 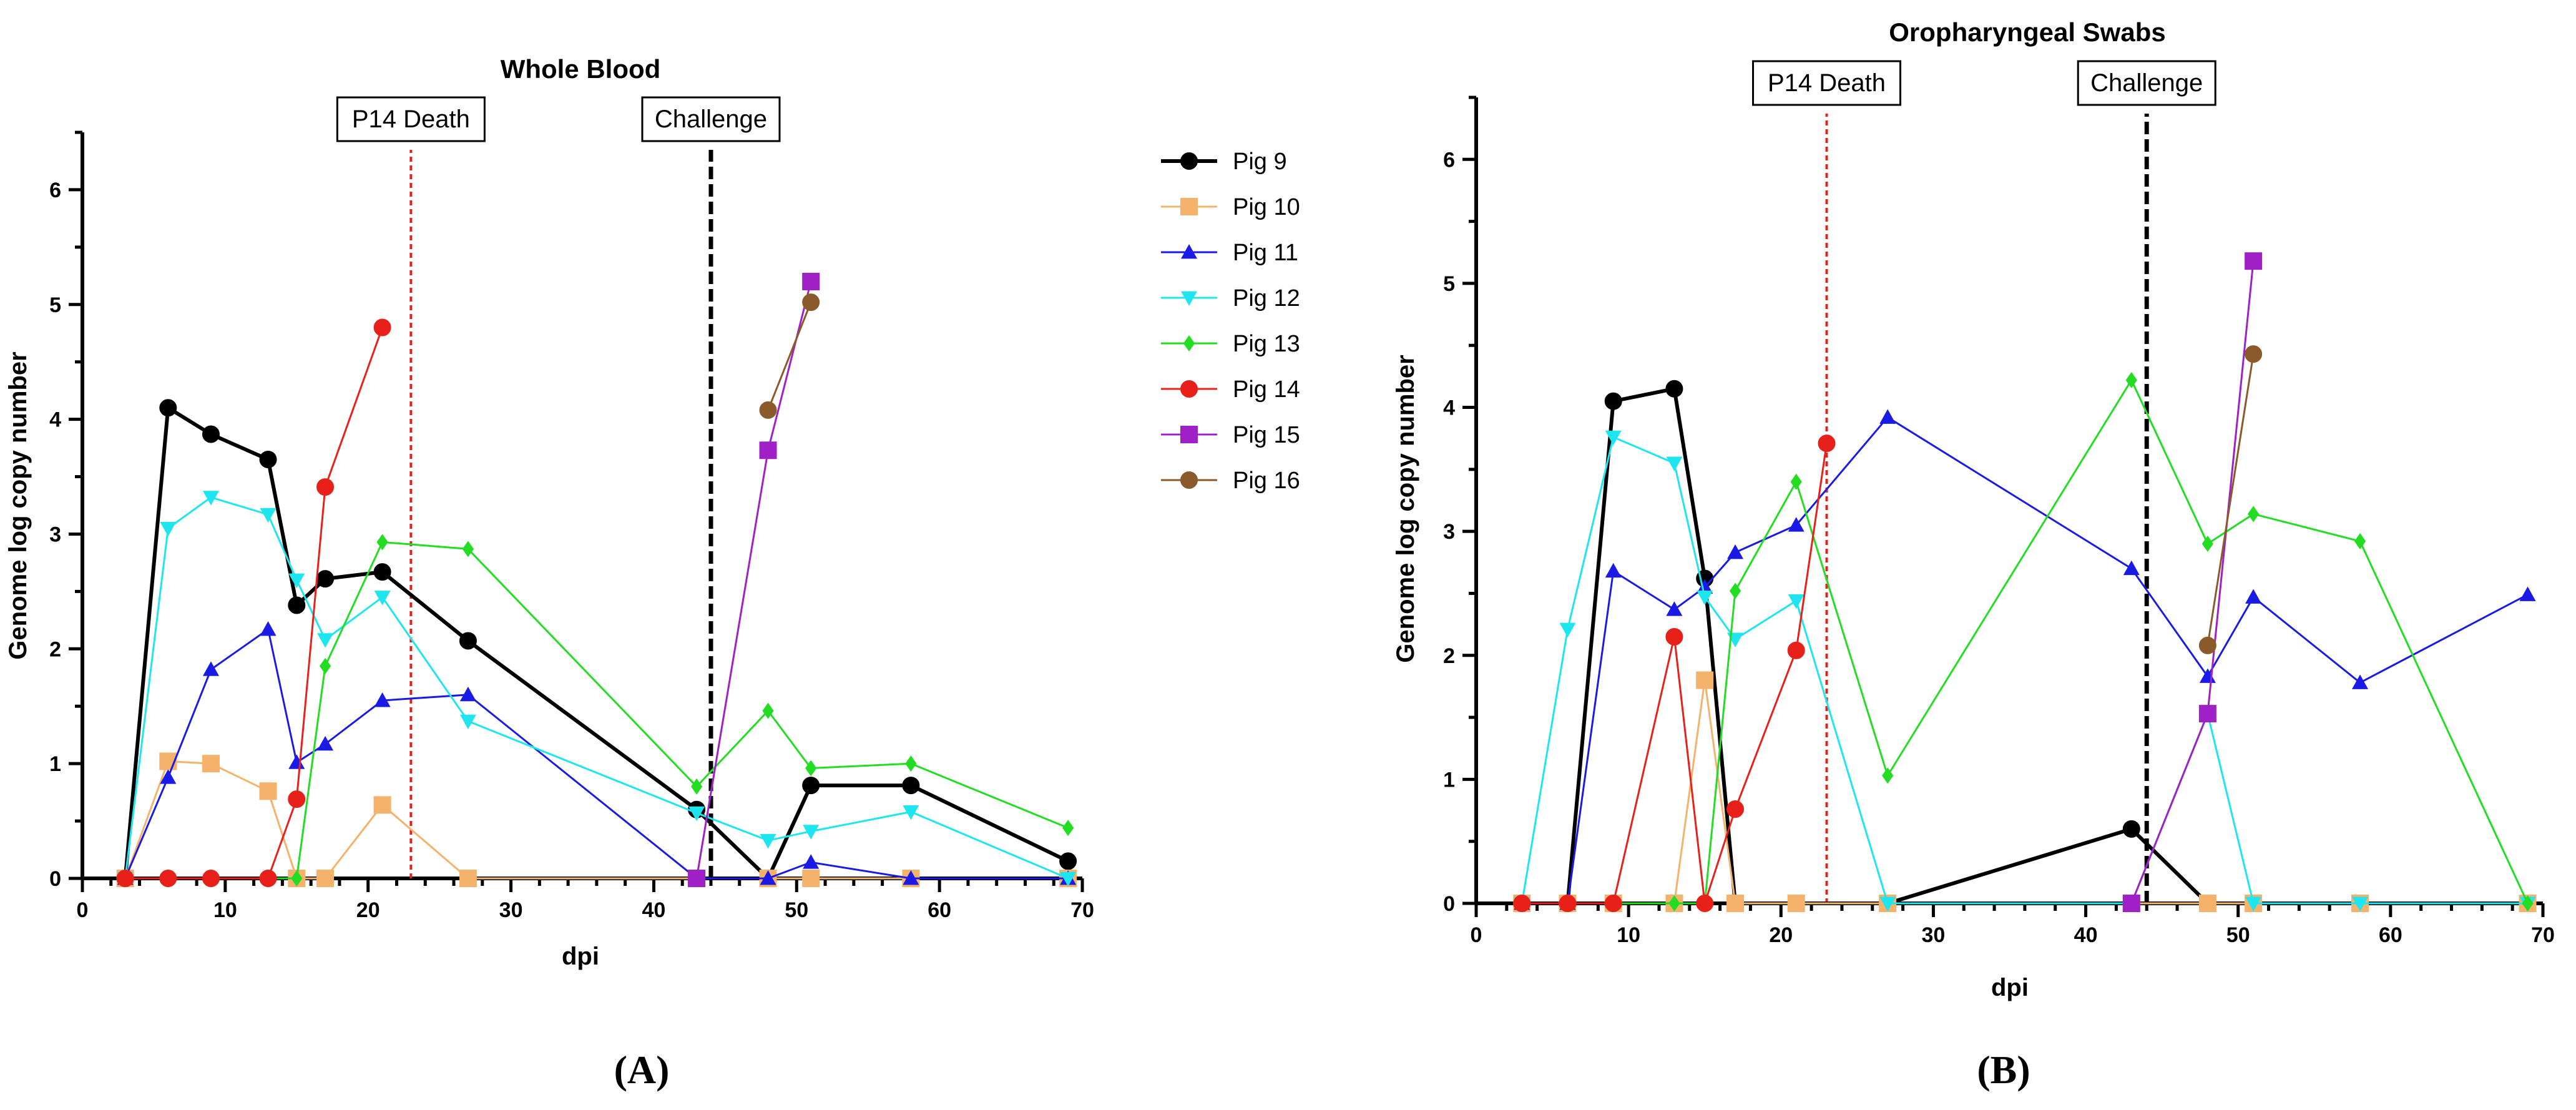 What do you see at coordinates (55, 420) in the screenshot?
I see `y-tick-label: 4` at bounding box center [55, 420].